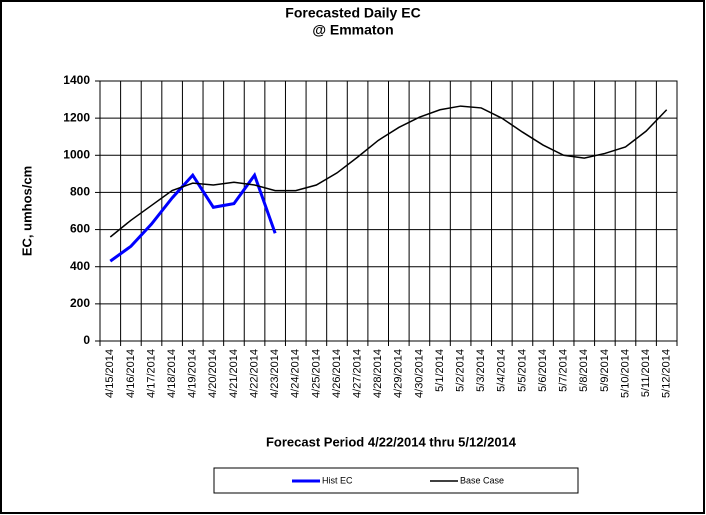 This screenshot has height=515, width=706. What do you see at coordinates (316, 373) in the screenshot?
I see `x-tick-label: 4/25/2014` at bounding box center [316, 373].